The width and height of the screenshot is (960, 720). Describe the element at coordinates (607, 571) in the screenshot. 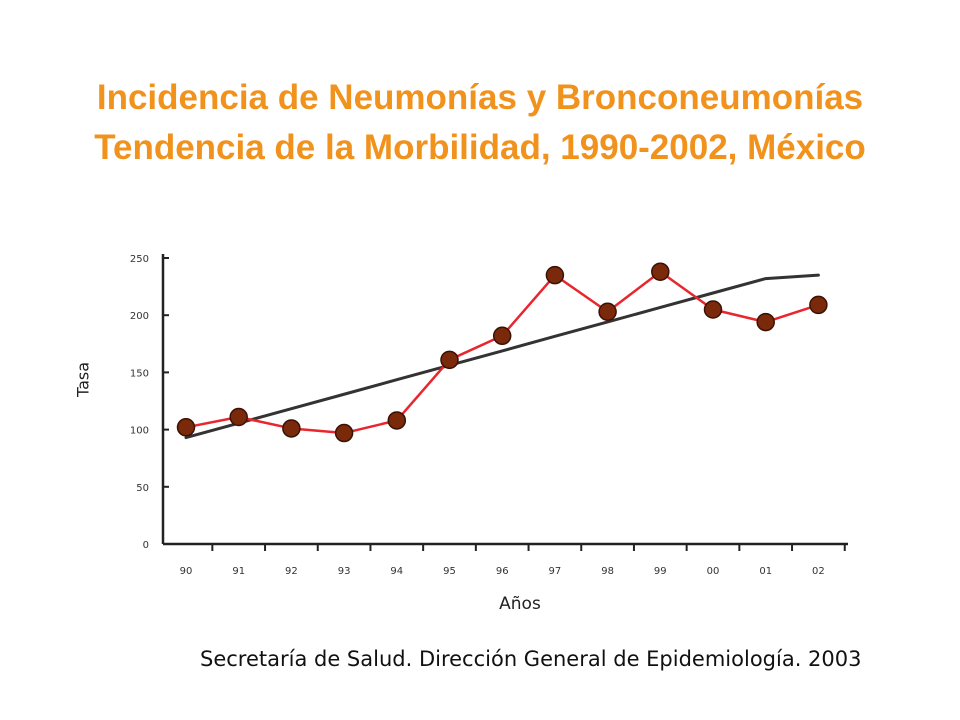

I see `x-tick-label: 98` at that location.